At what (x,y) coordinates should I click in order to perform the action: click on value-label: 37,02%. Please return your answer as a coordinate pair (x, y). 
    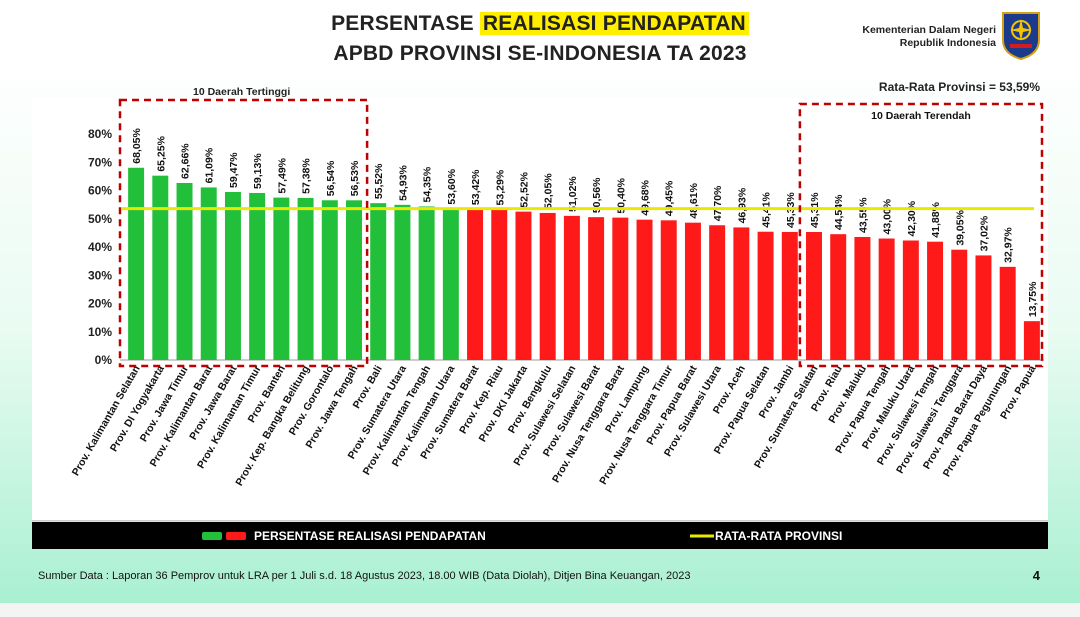
    Looking at the image, I should click on (984, 233).